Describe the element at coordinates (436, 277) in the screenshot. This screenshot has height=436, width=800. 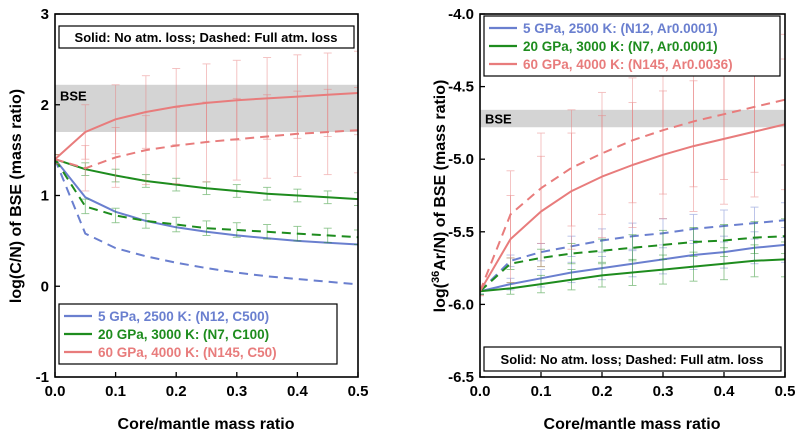
I see `y-axis-label-superscript: 36` at that location.